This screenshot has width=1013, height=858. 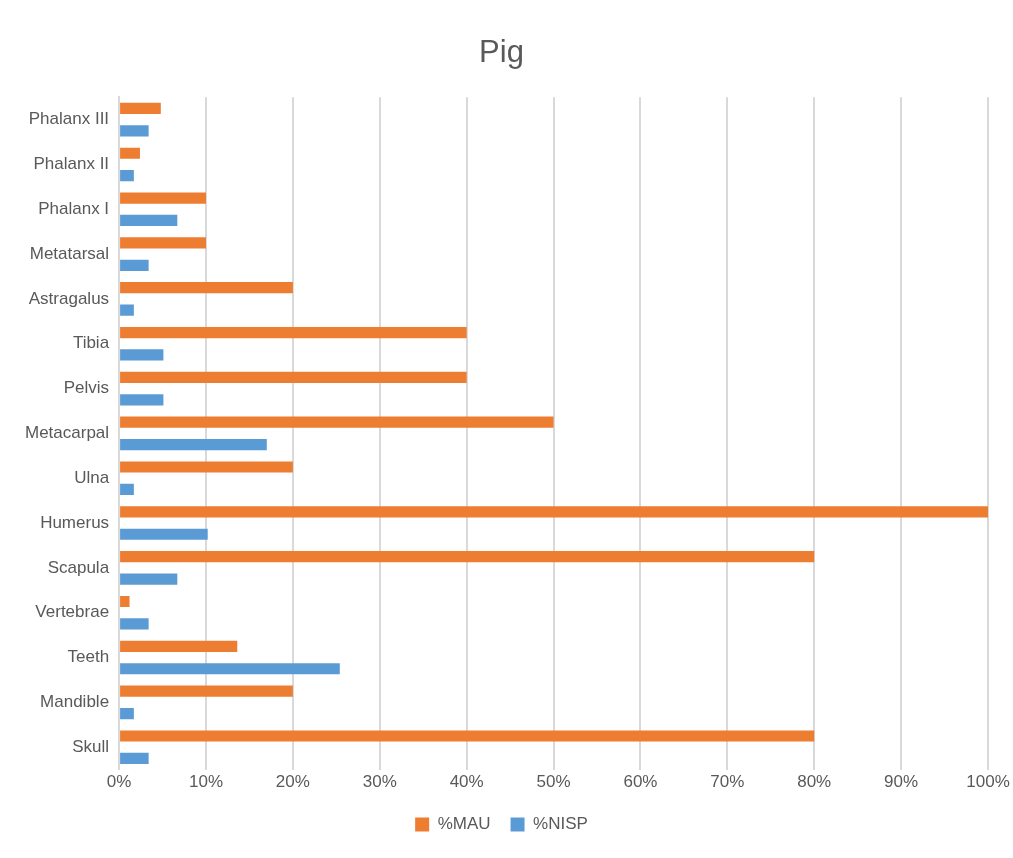 What do you see at coordinates (69, 253) in the screenshot?
I see `y-tick-label: Metatarsal` at bounding box center [69, 253].